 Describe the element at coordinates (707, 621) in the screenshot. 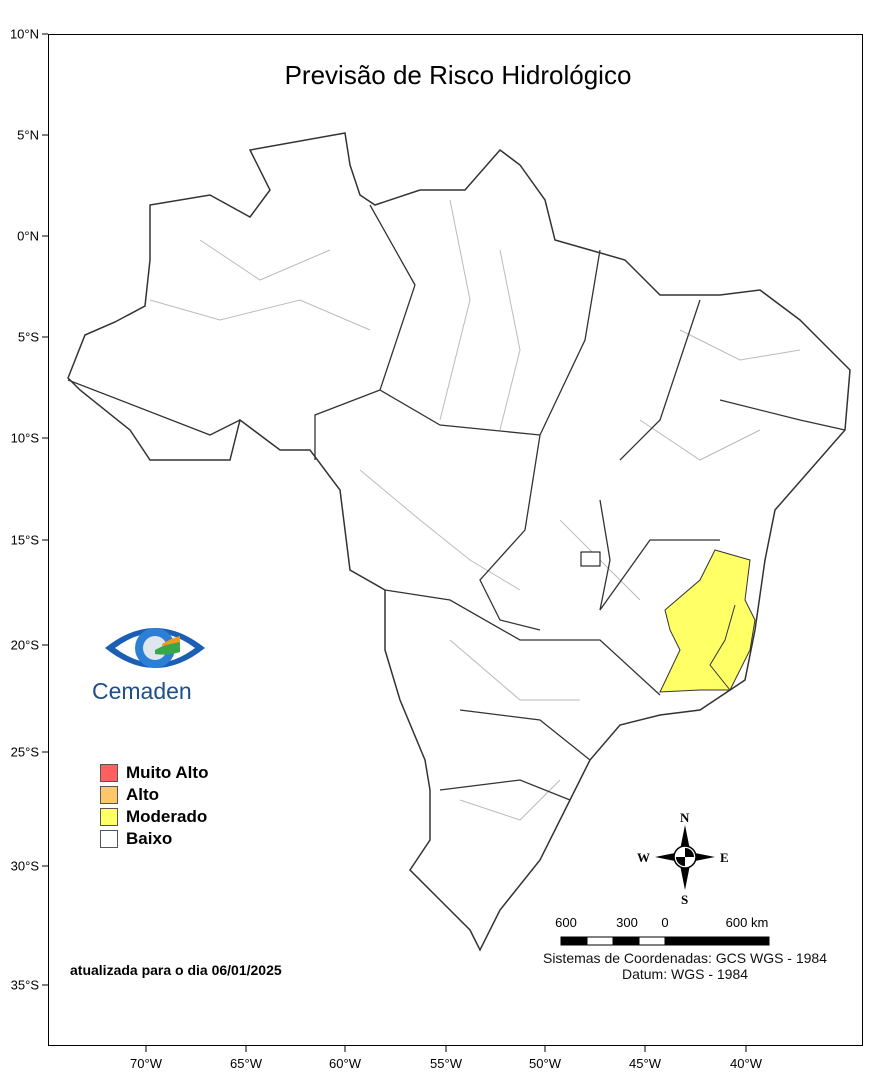

I see `risk-area-moderado` at that location.